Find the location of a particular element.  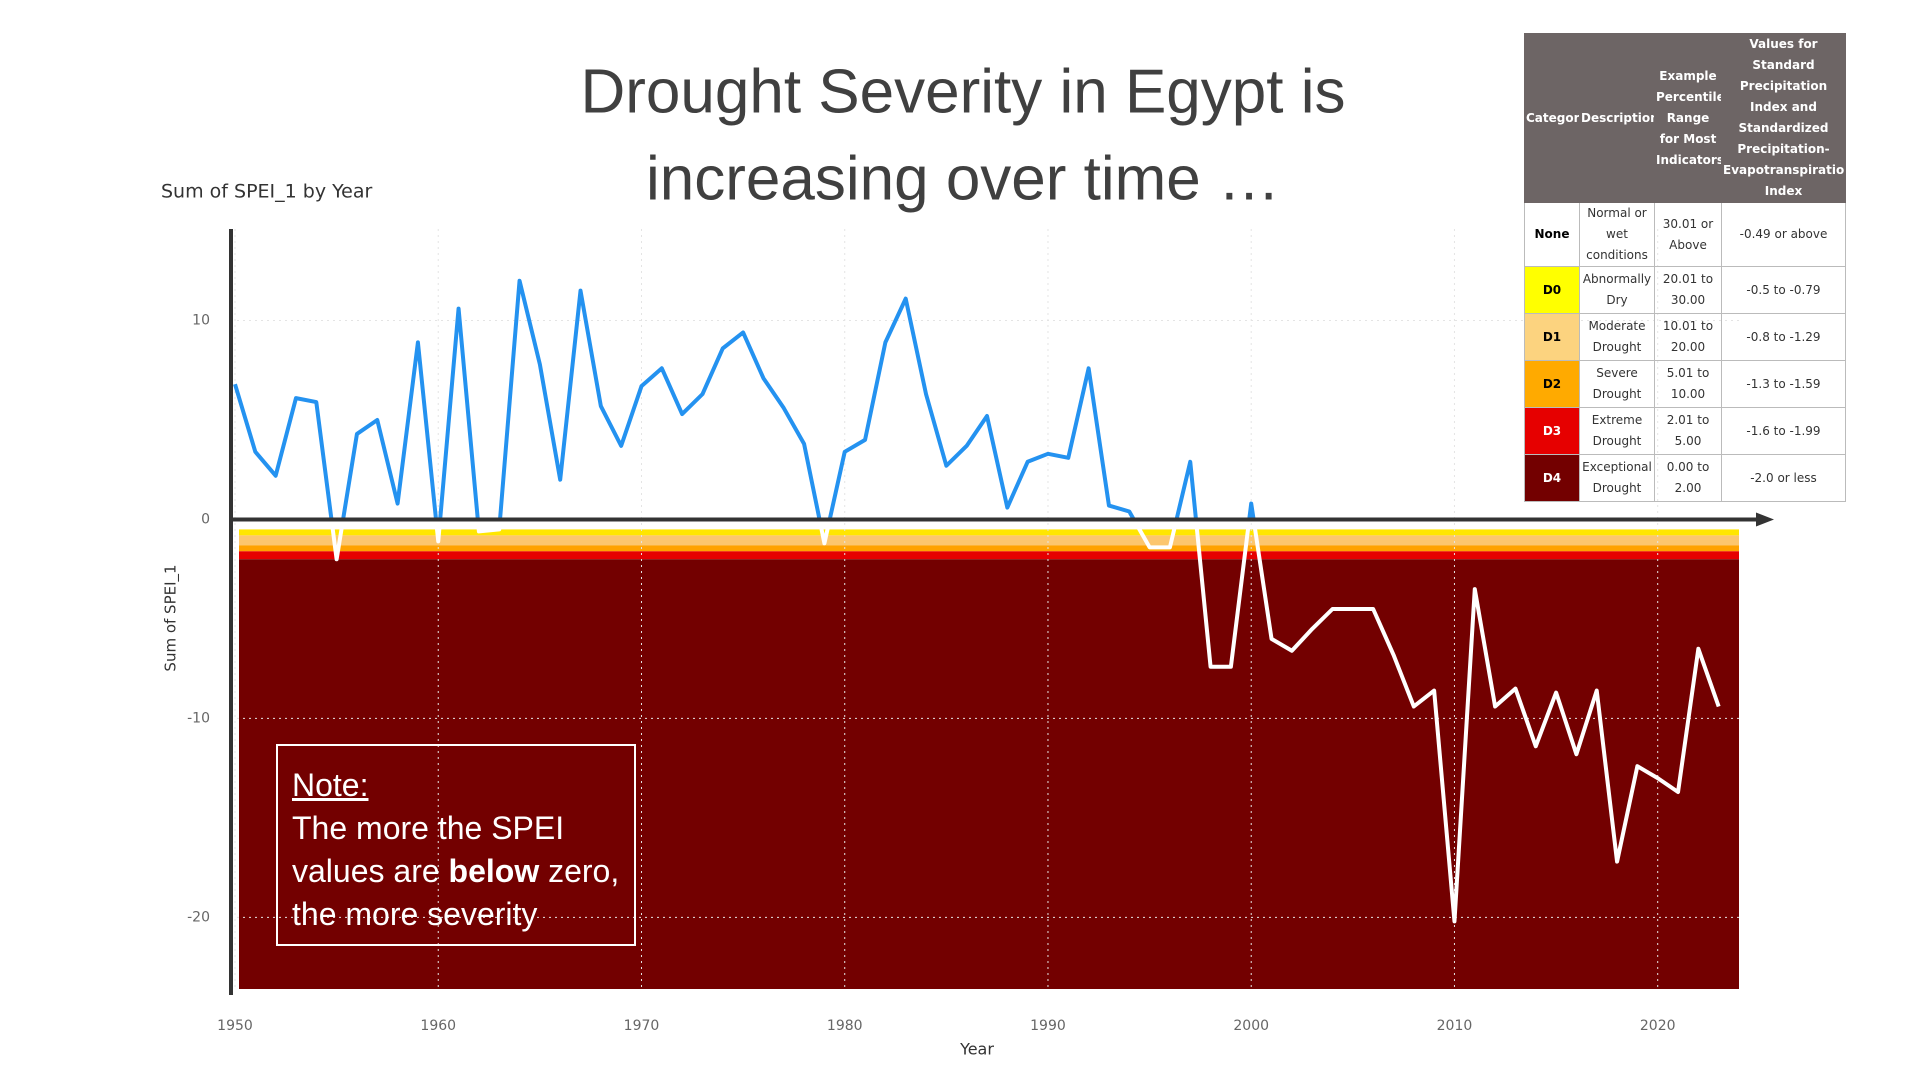

x-tick-label: 2020 is located at coordinates (1658, 1026).